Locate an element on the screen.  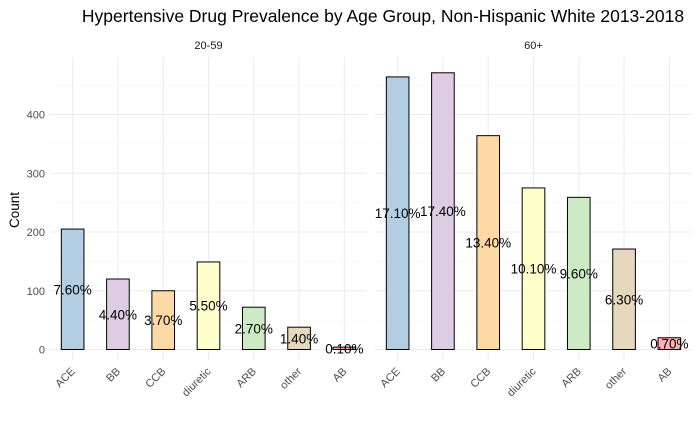
y-tick-label: 100 is located at coordinates (36, 292).